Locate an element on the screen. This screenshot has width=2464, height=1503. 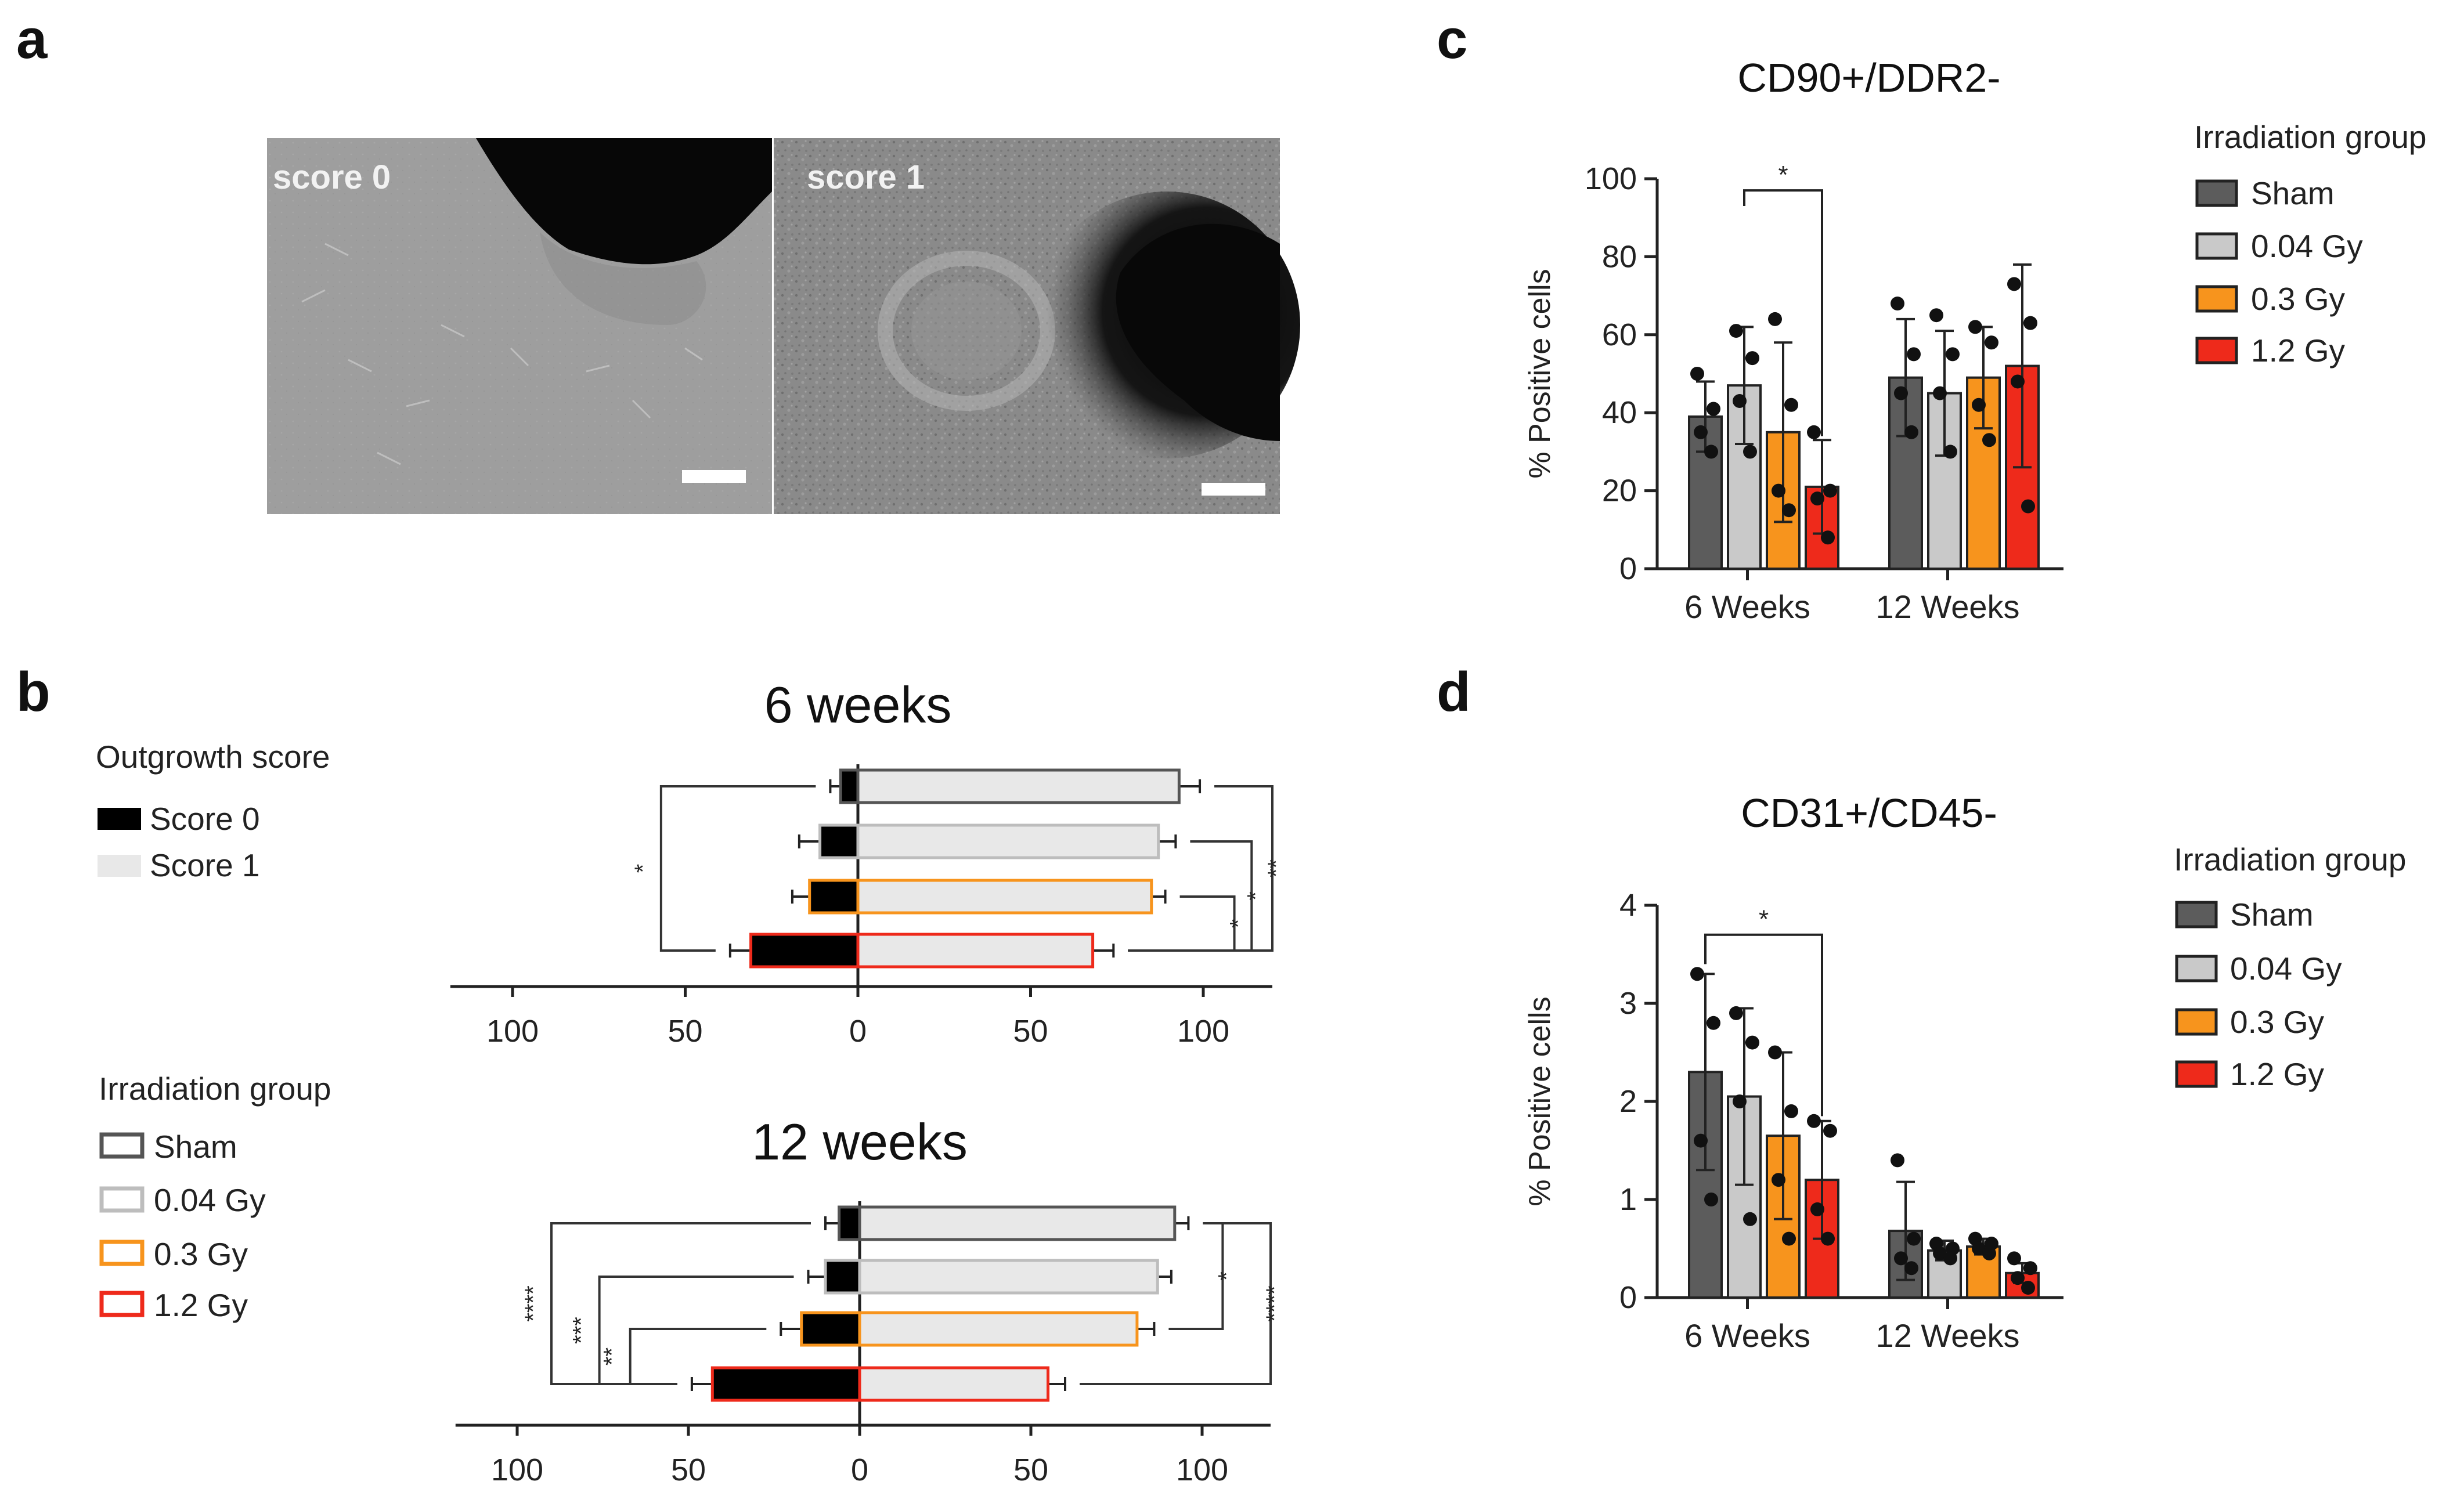
legend-d-12-swatch is located at coordinates (2196, 1074).